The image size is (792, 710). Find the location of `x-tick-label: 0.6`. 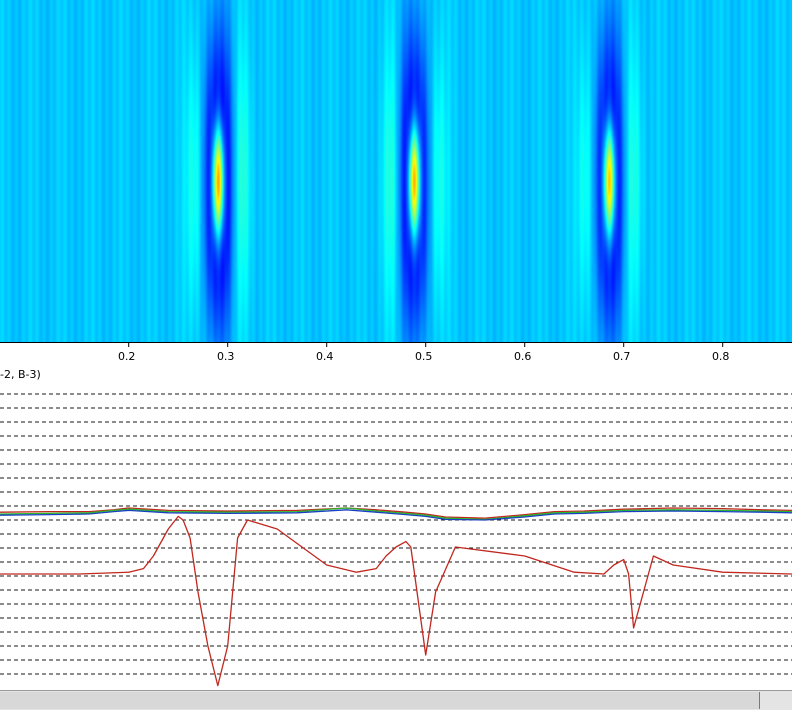

x-tick-label: 0.6 is located at coordinates (523, 356).